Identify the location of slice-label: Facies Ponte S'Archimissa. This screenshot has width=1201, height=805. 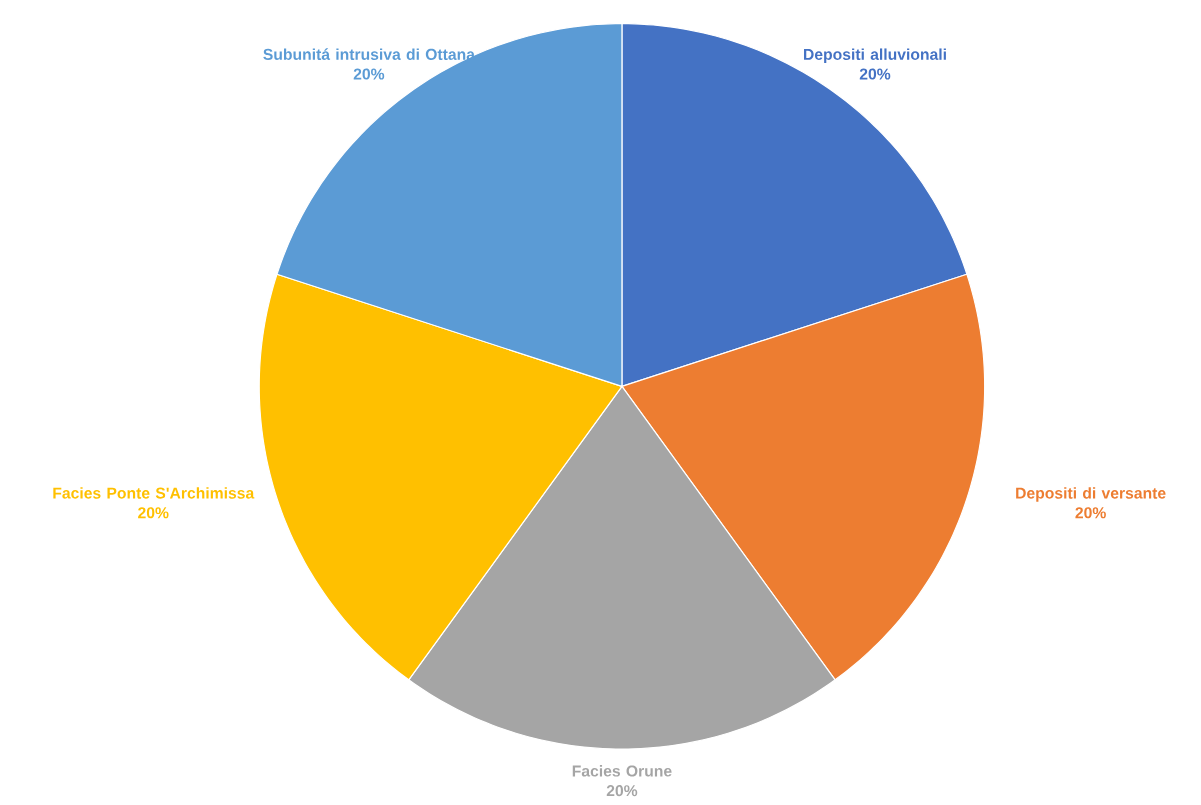
(154, 493).